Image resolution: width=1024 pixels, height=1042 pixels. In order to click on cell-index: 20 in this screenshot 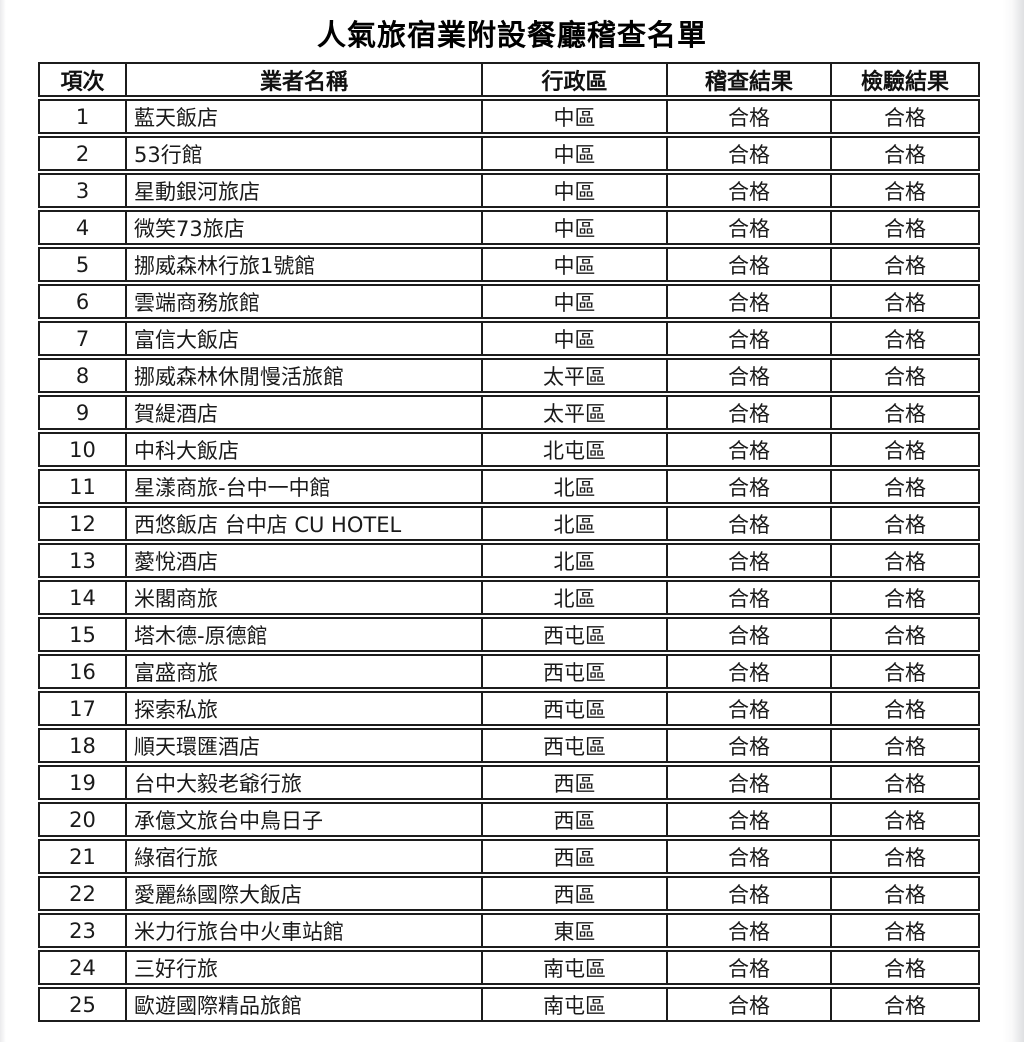, I will do `click(82, 819)`.